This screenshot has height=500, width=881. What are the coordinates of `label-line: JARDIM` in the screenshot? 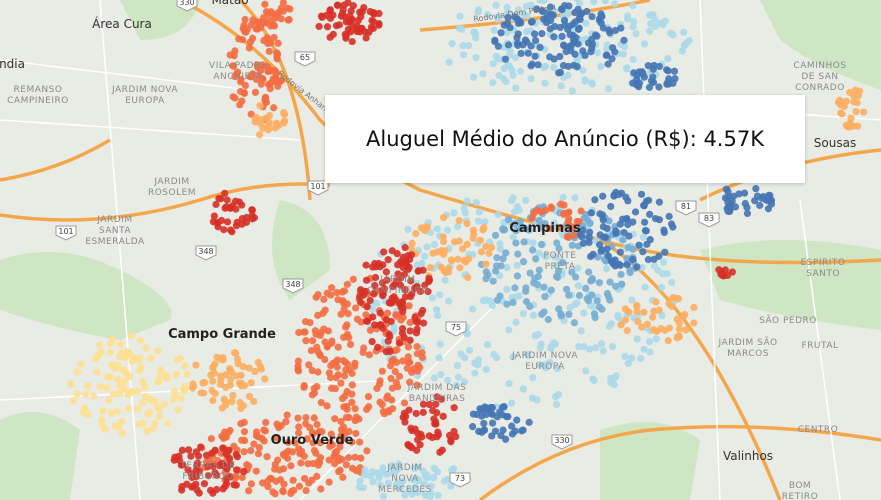 It's located at (397, 280).